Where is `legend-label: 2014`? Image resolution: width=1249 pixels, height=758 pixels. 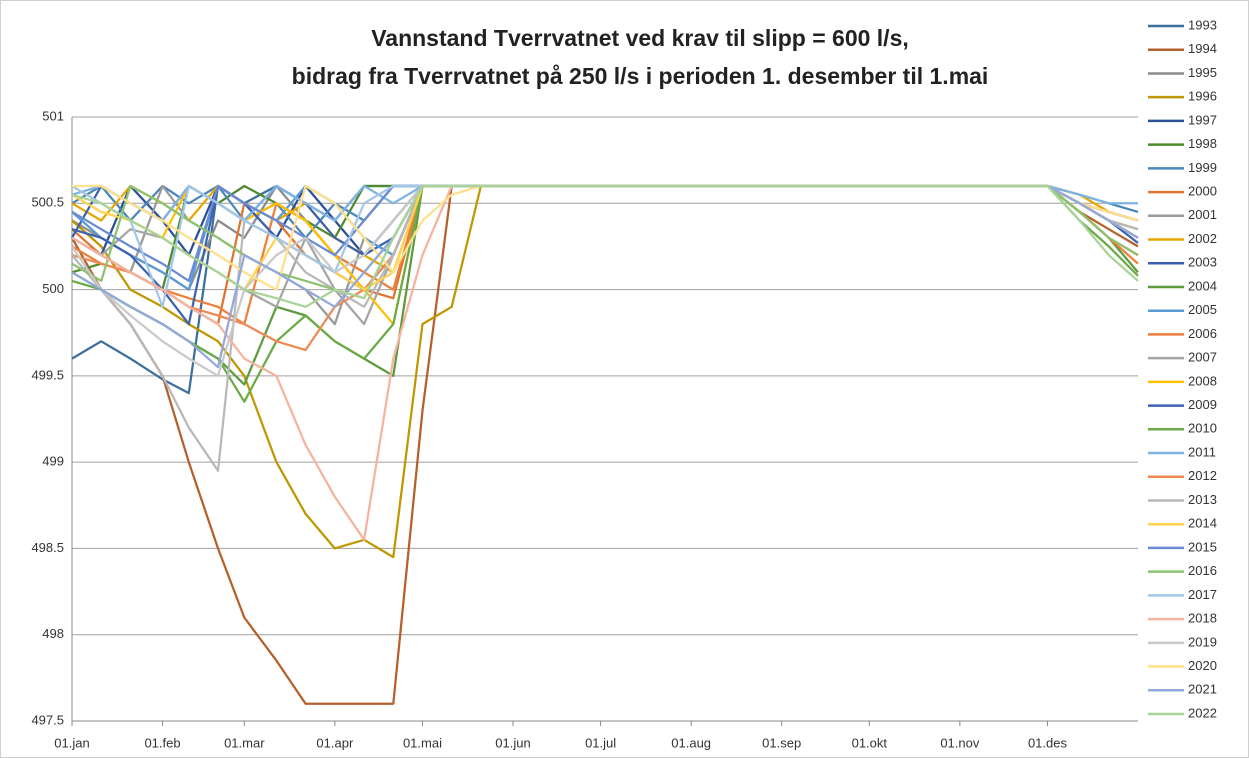 legend-label: 2014 is located at coordinates (1202, 523).